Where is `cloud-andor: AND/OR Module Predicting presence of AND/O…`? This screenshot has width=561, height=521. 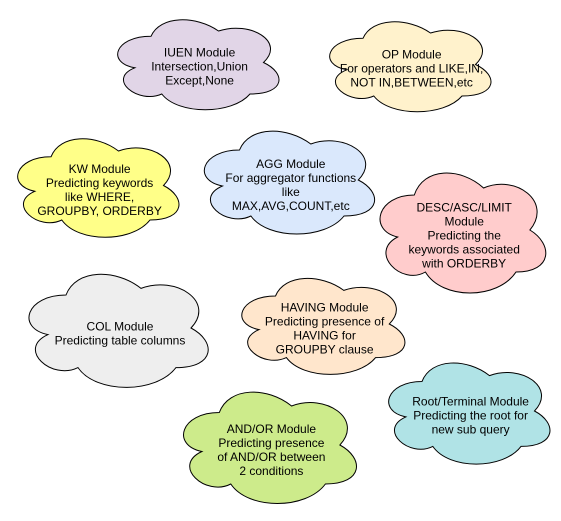 cloud-andor: AND/OR Module Predicting presence of AND/O… is located at coordinates (270, 447).